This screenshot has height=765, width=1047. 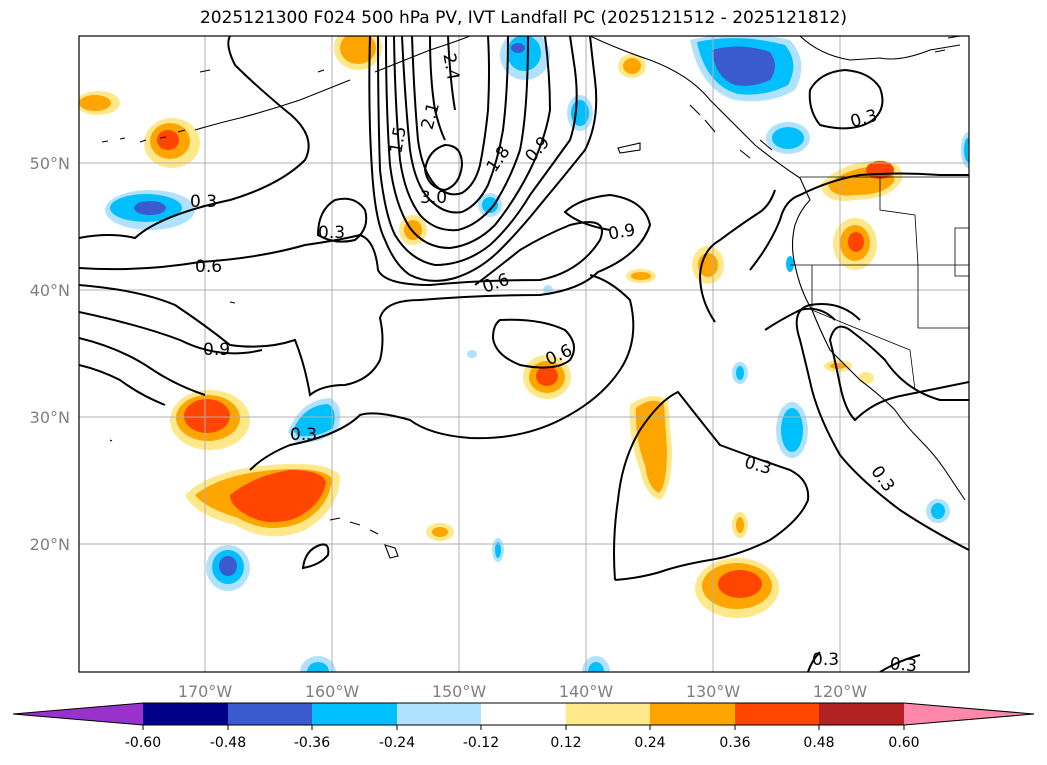 What do you see at coordinates (565, 743) in the screenshot?
I see `colorbar-tick: 0.12` at bounding box center [565, 743].